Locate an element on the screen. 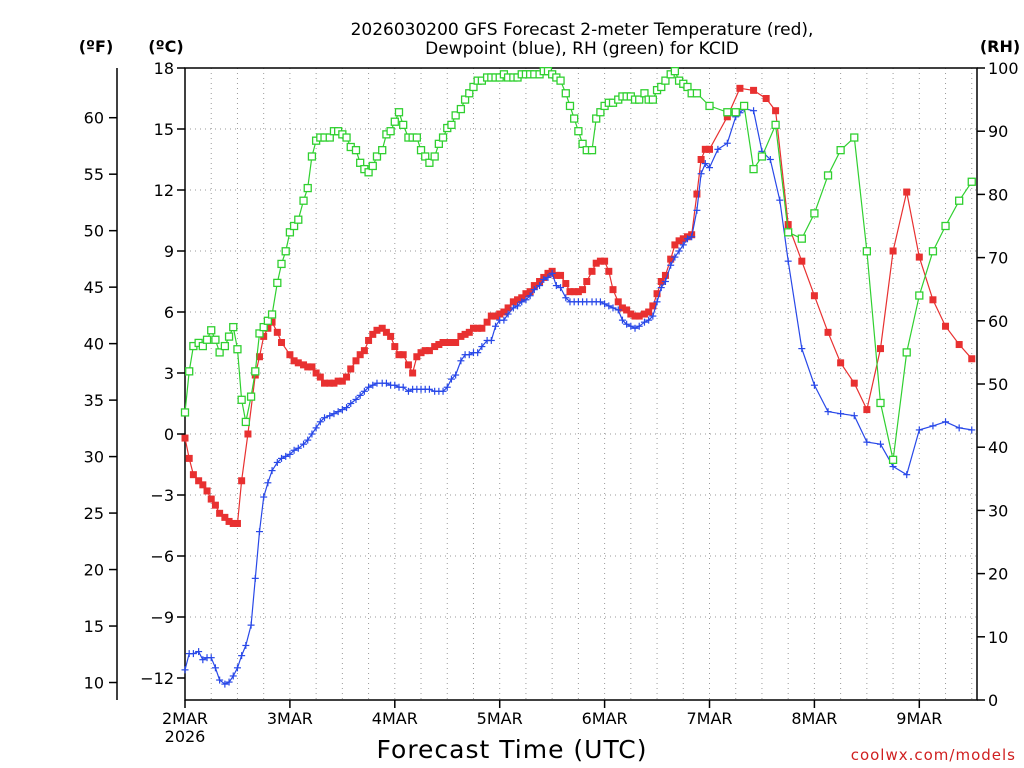 The width and height of the screenshot is (1024, 768). celsius-tick-label: 0 is located at coordinates (169, 434).